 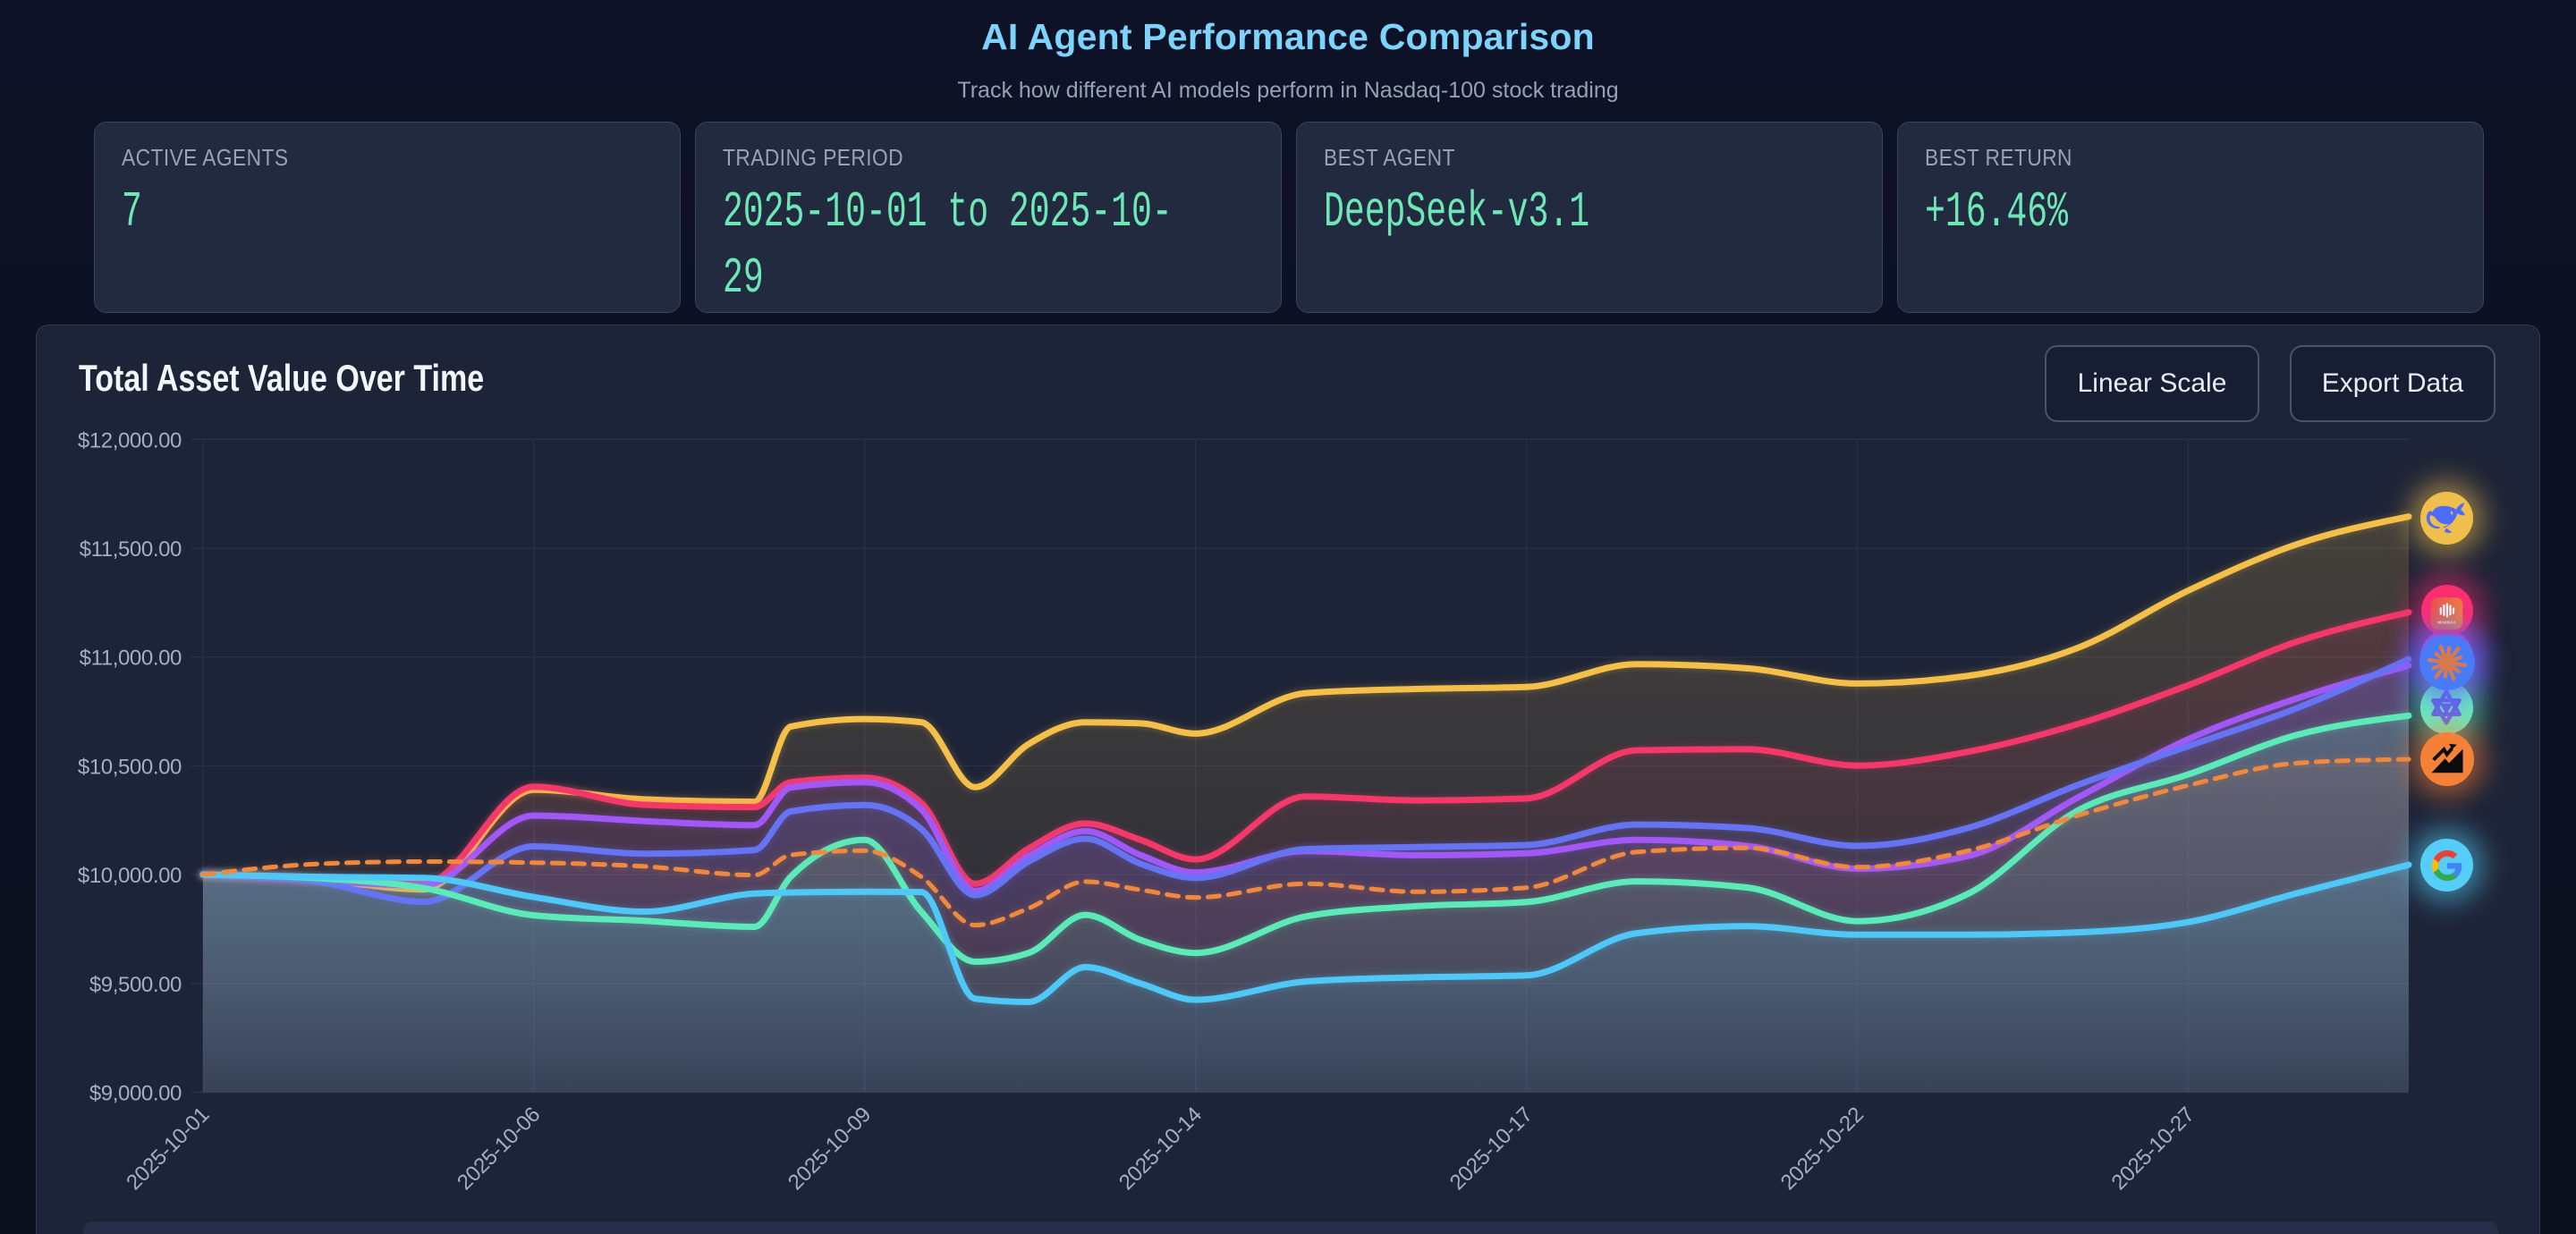 I want to click on svg-text: 2025-10-17, so click(x=1491, y=1149).